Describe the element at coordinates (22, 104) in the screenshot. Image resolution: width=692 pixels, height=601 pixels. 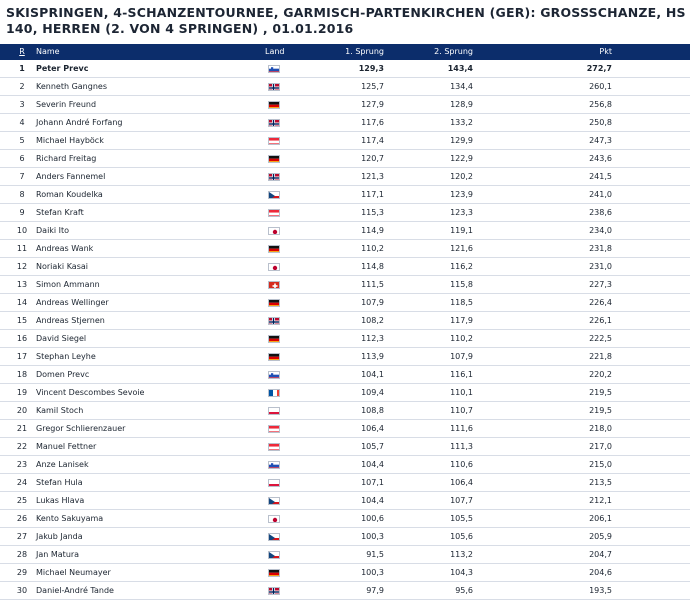
I see `rank-cell: 3` at that location.